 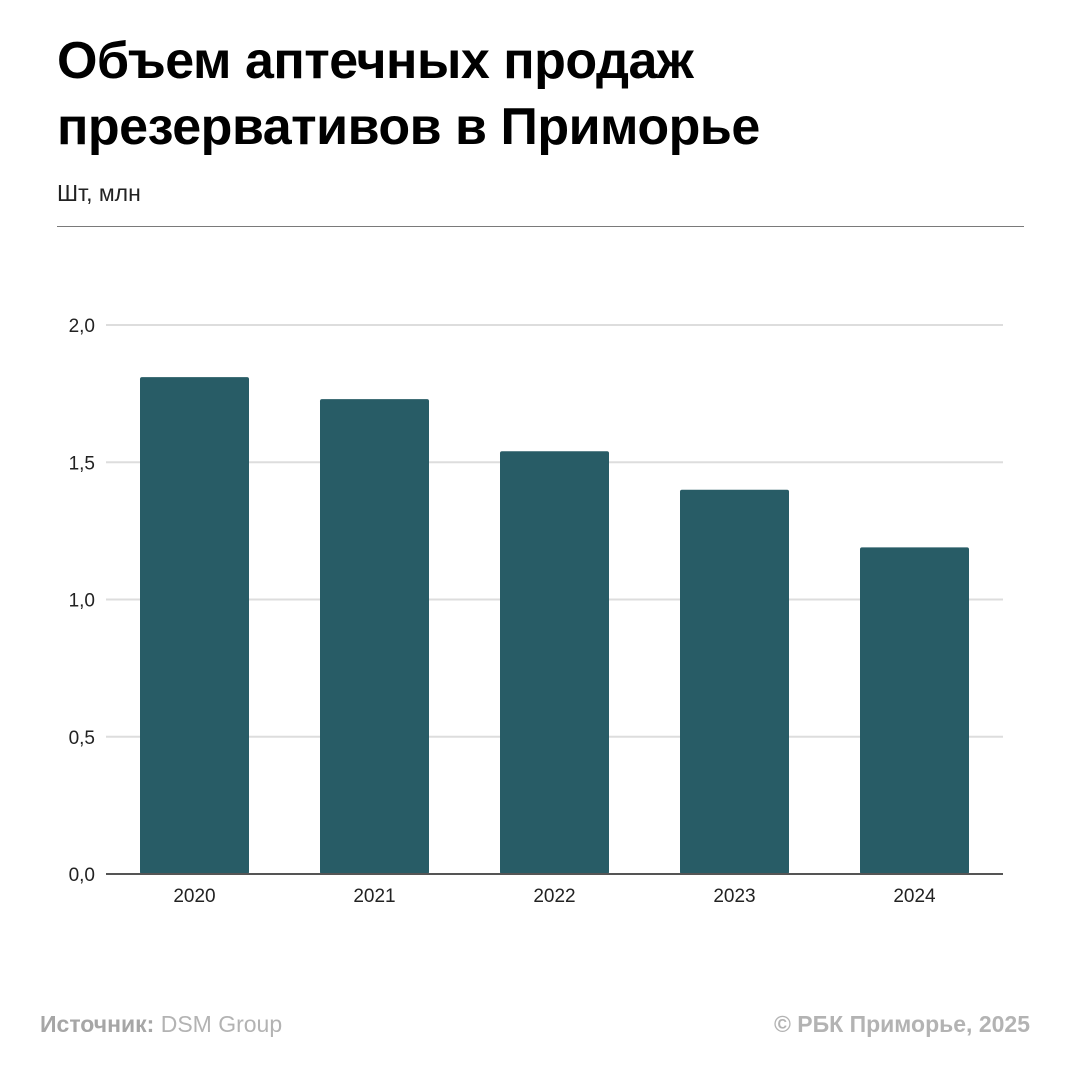 What do you see at coordinates (901, 1024) in the screenshot?
I see `copyright-note: © РБК Приморье, 2025` at bounding box center [901, 1024].